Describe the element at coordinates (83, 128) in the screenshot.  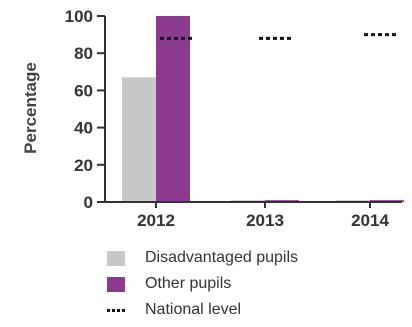
I see `y-tick-label: 40` at that location.